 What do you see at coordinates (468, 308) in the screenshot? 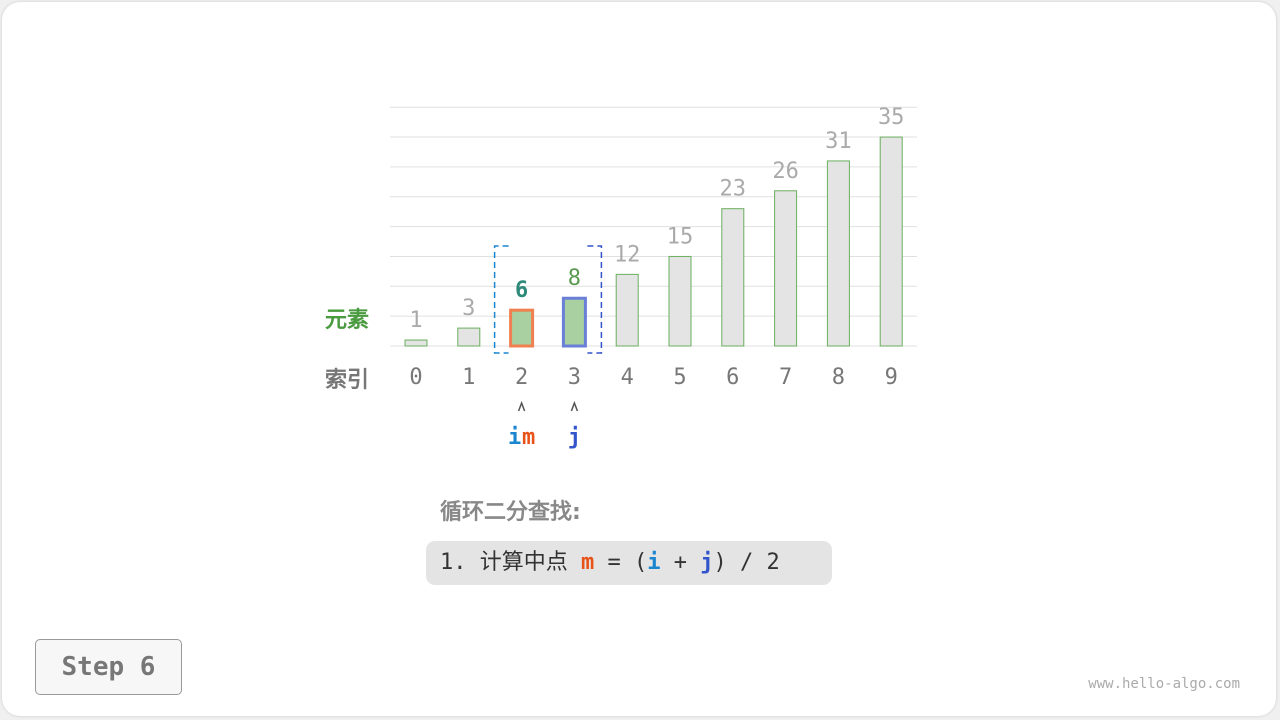
I see `bar-value-1: 3` at bounding box center [468, 308].